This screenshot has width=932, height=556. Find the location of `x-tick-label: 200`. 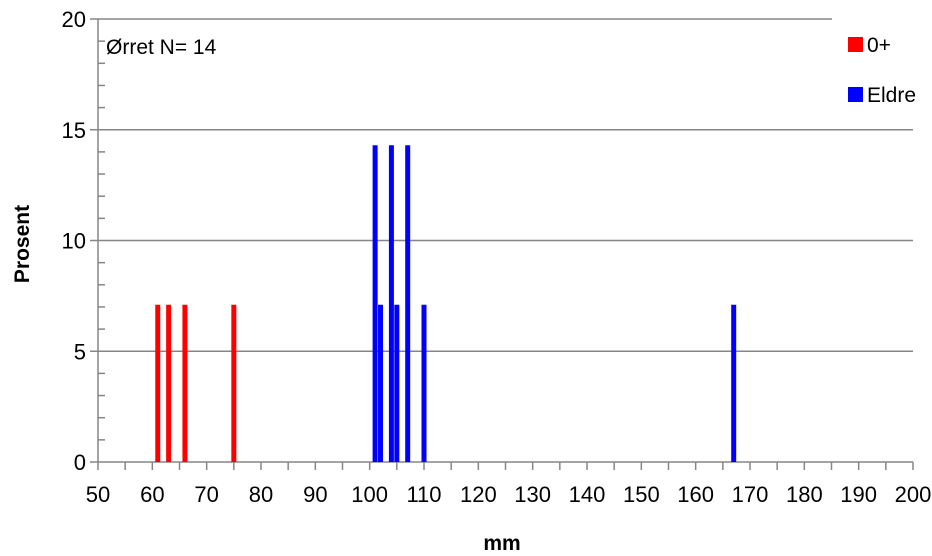

x-tick-label: 200 is located at coordinates (913, 494).